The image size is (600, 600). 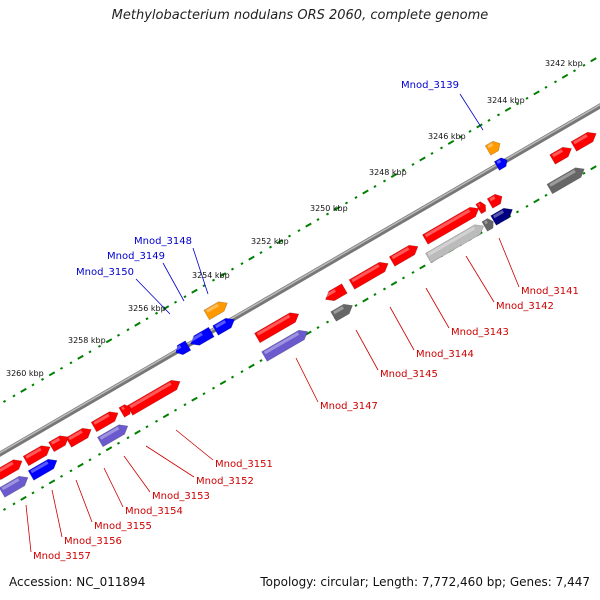 I want to click on gene-arrow-lane2-1-shine, so click(x=498, y=214).